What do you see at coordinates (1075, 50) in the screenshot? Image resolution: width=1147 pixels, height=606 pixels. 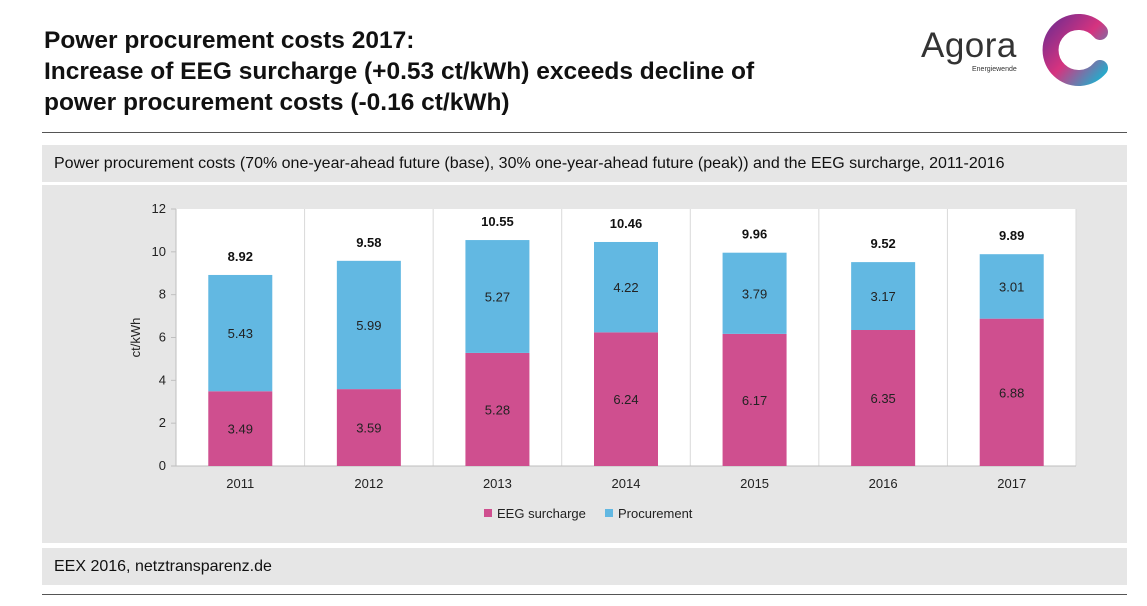 I see `logo-c-icon` at bounding box center [1075, 50].